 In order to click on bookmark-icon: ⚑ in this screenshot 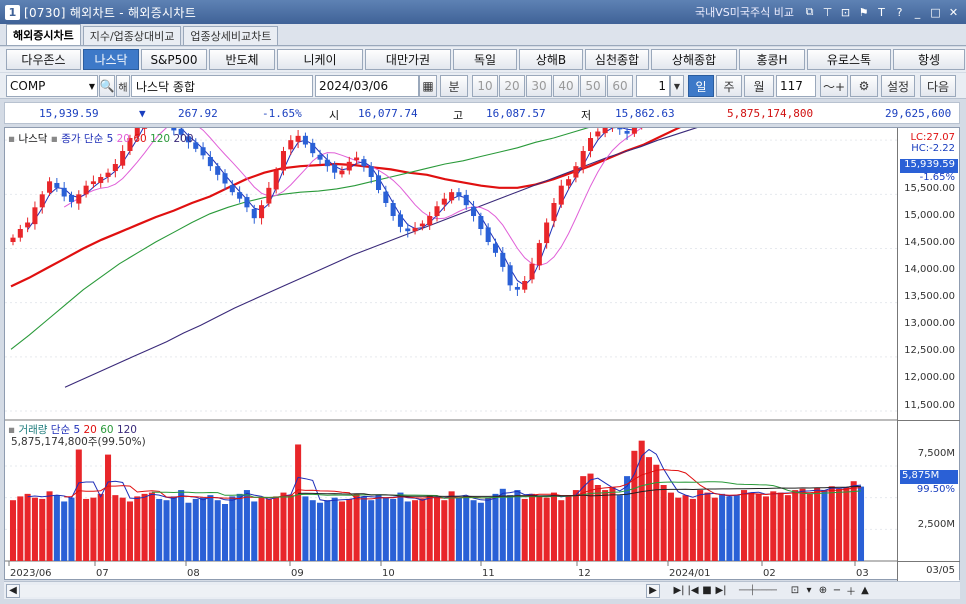, I will do `click(863, 12)`.